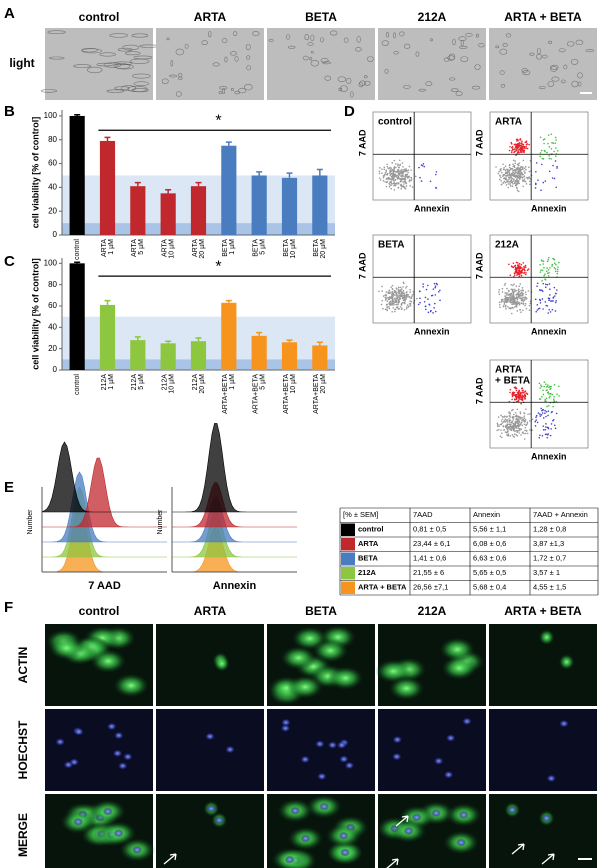 The width and height of the screenshot is (600, 868). Describe the element at coordinates (432, 611) in the screenshot. I see `column-header: 212A` at that location.